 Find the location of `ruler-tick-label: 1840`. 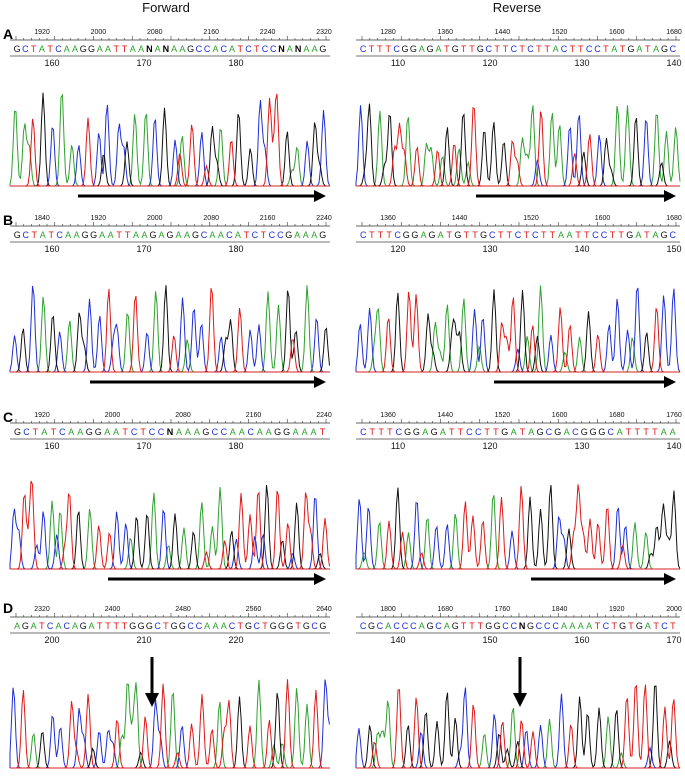

ruler-tick-label: 1840 is located at coordinates (42, 218).